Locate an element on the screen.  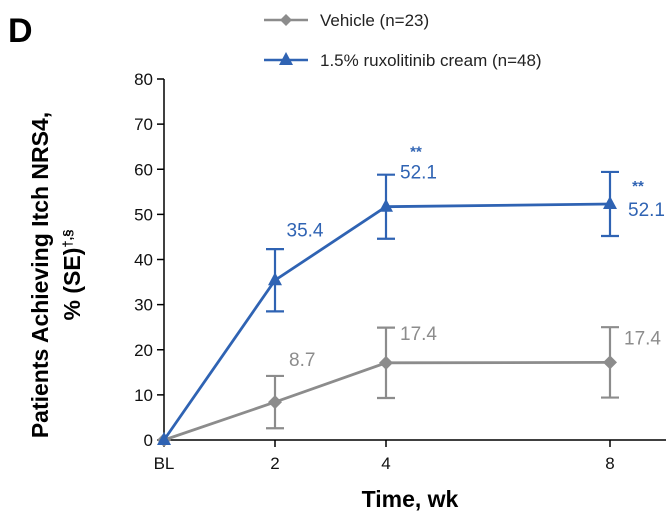
legend-item-ruxolitinib: 1.5% ruxolitinib cream (n=48) is located at coordinates (403, 60).